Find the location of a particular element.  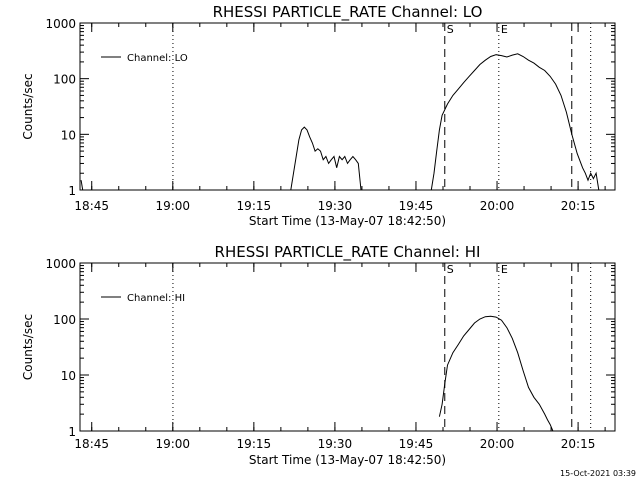

generation-timestamp: 15-Oct-2021 03:39 is located at coordinates (598, 473).